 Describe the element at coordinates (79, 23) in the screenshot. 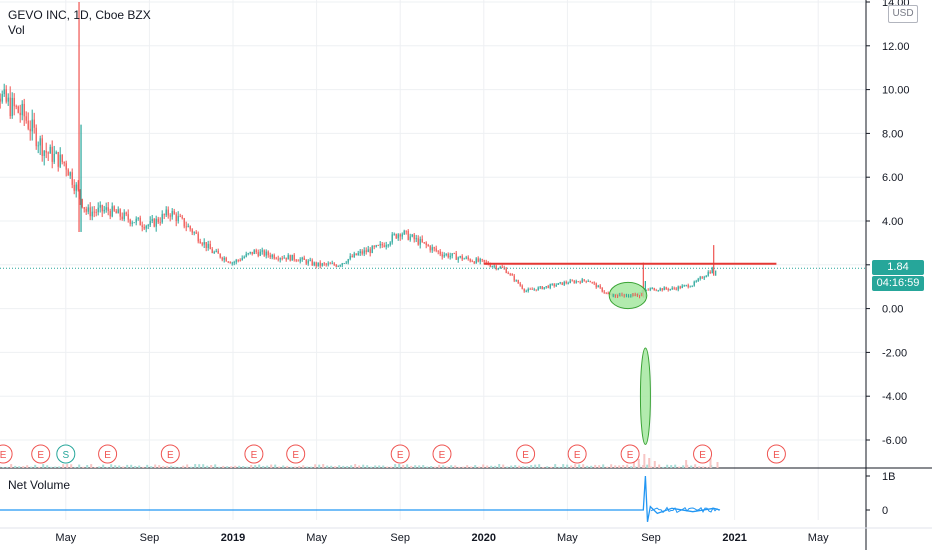

I see `chart-legend: GEVO INC, 1D, Cboe BZX Vol` at that location.